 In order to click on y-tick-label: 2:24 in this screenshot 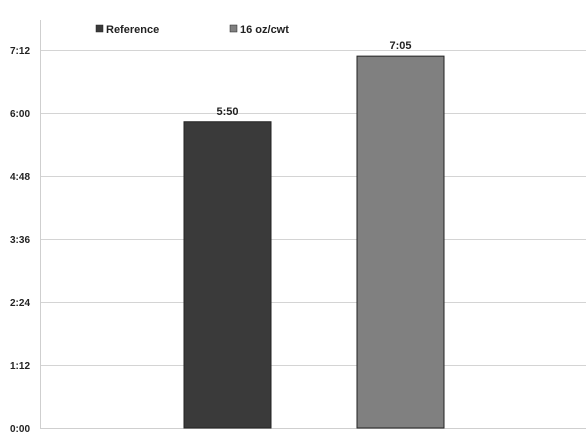, I will do `click(20, 303)`.